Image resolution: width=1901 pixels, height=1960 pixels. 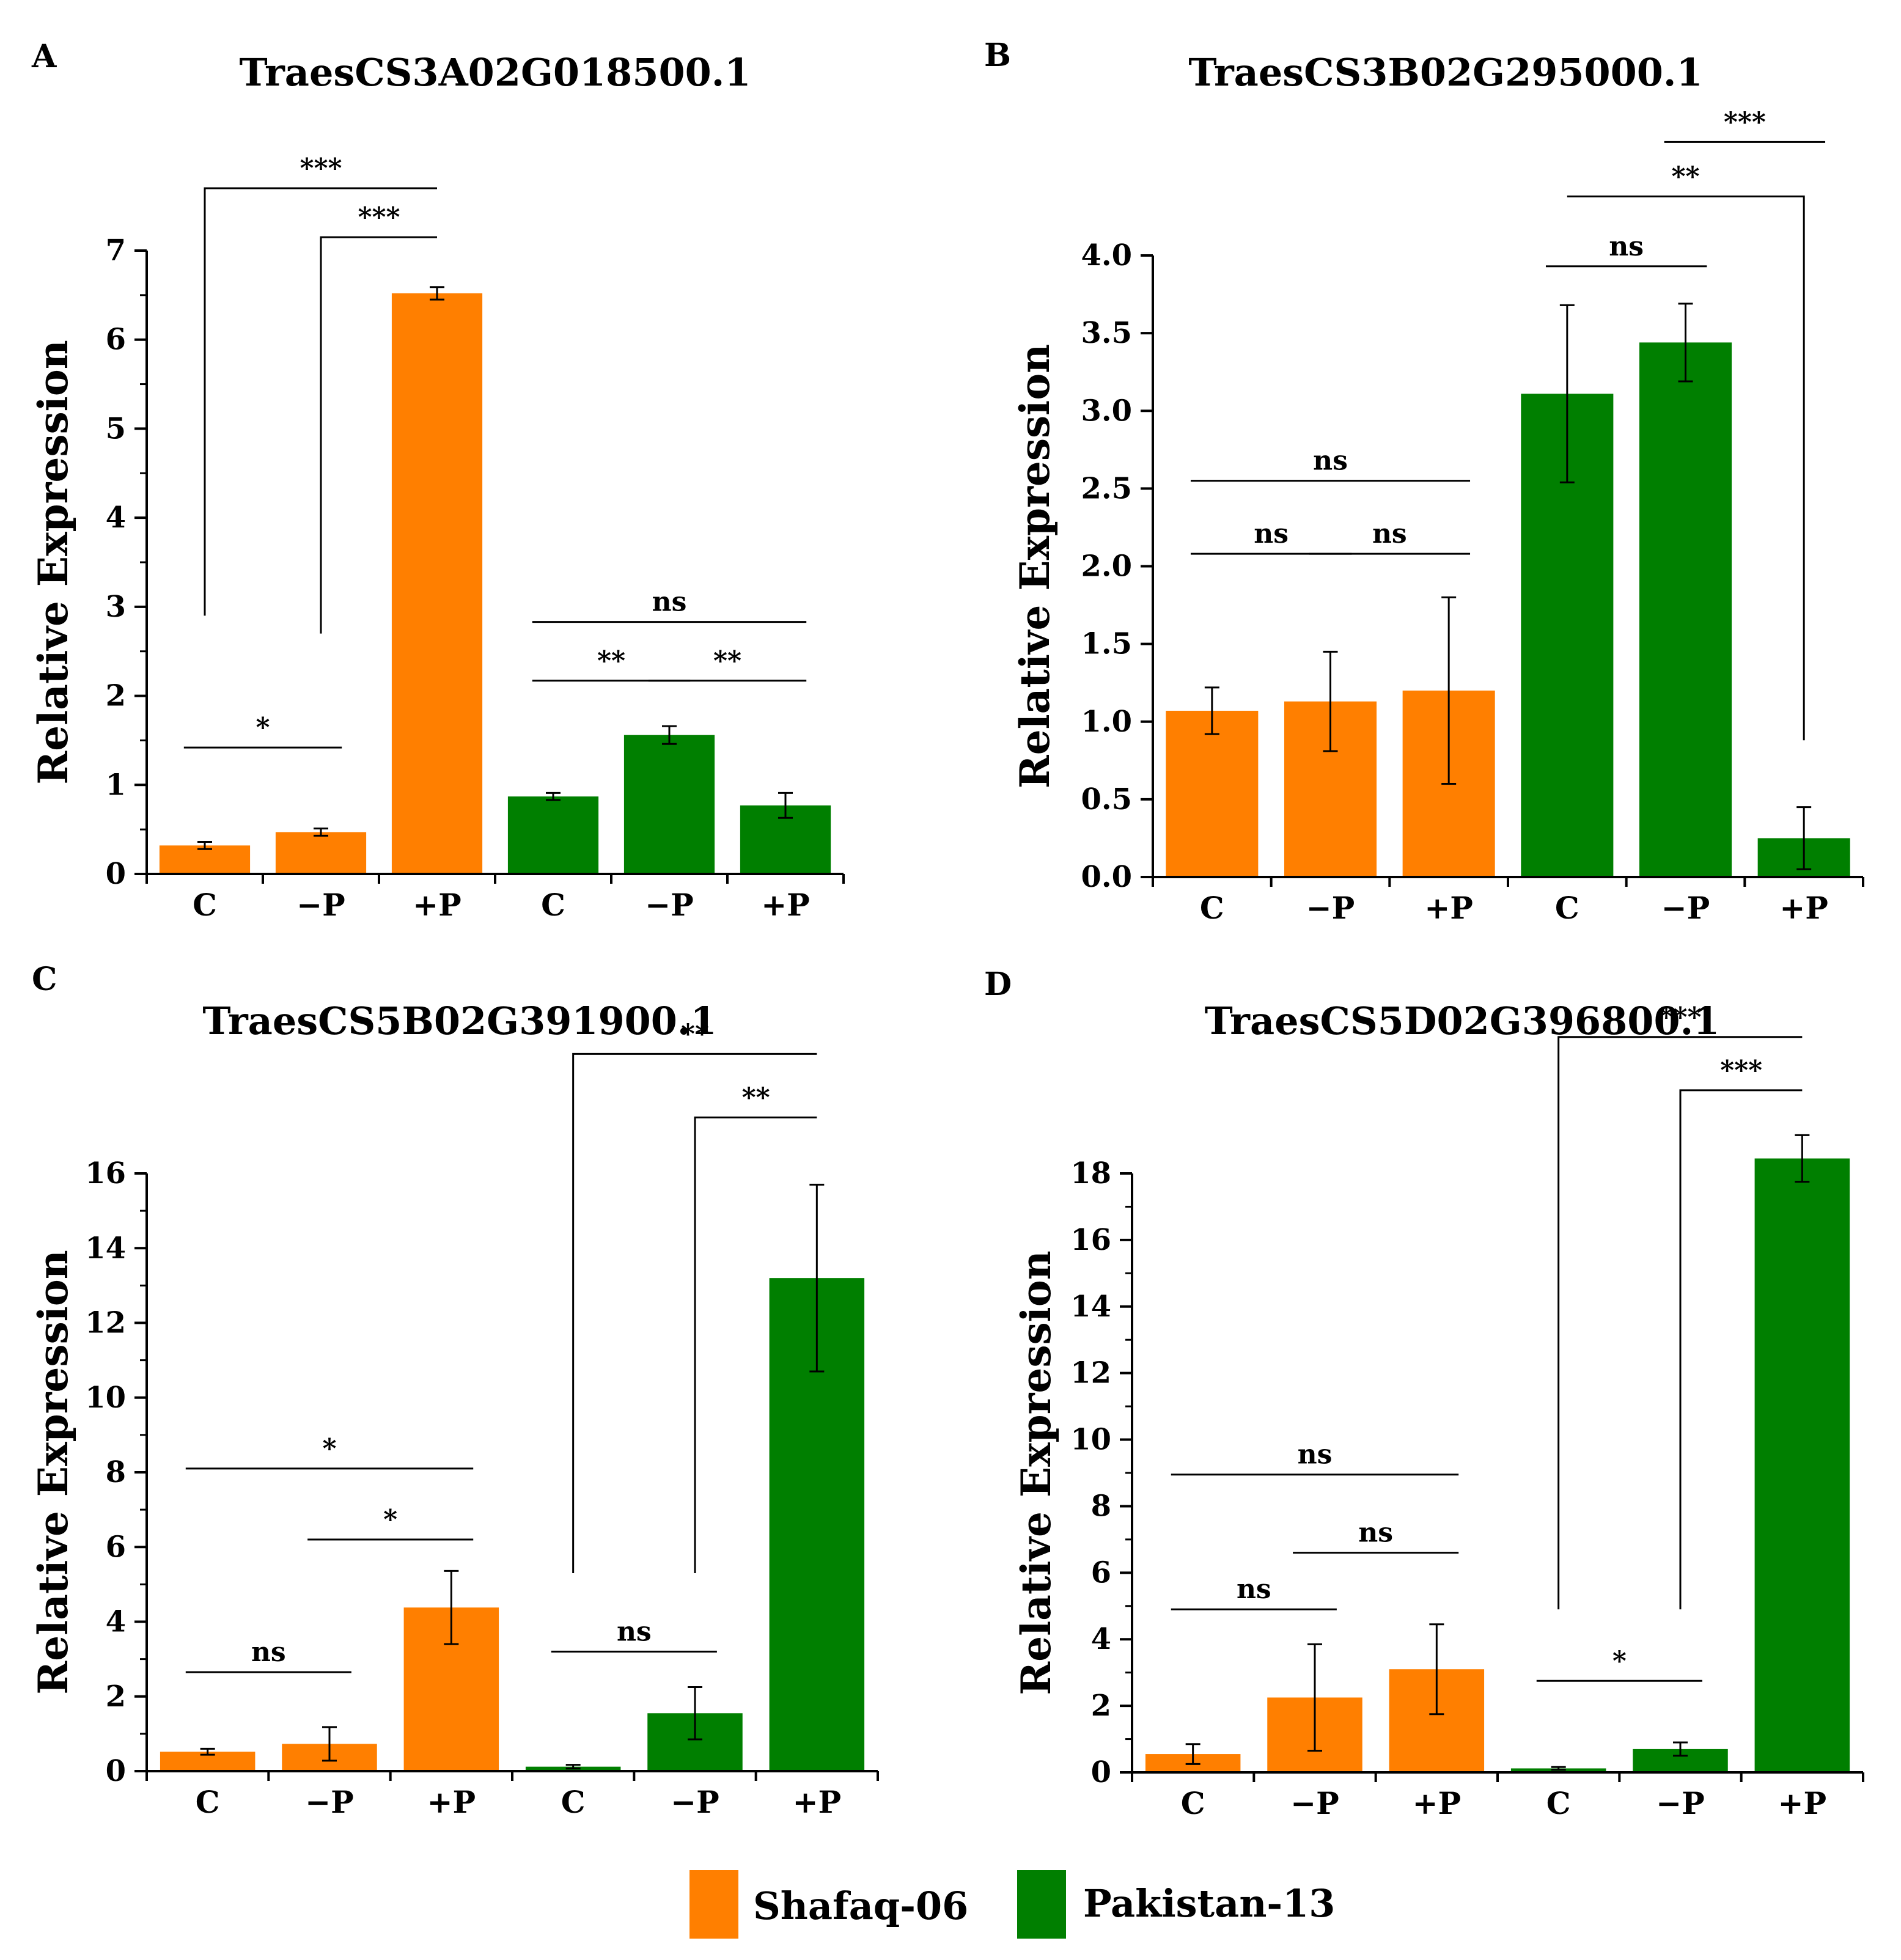 What do you see at coordinates (573, 1802) in the screenshot?
I see `panel-c-category-3: C` at bounding box center [573, 1802].